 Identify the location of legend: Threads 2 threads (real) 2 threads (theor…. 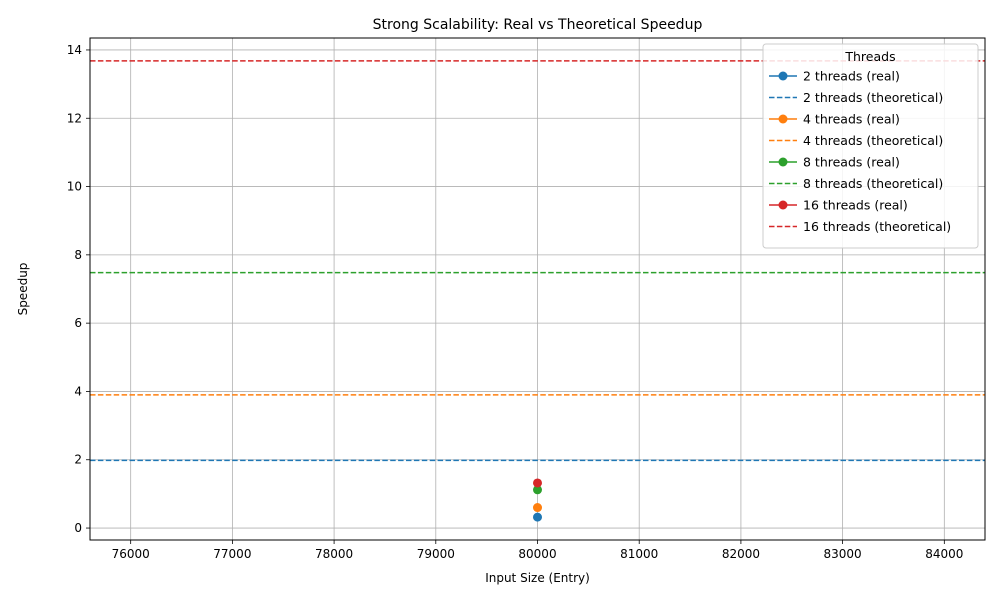
(870, 146).